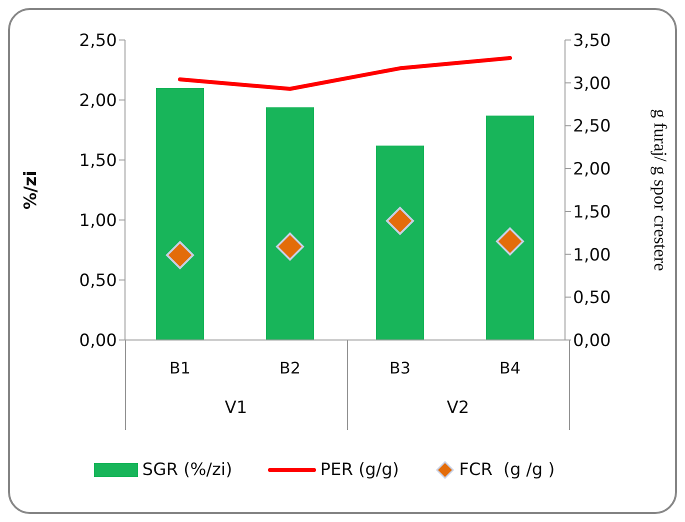 The height and width of the screenshot is (522, 685). I want to click on y2-tick-label: 0,50, so click(592, 298).